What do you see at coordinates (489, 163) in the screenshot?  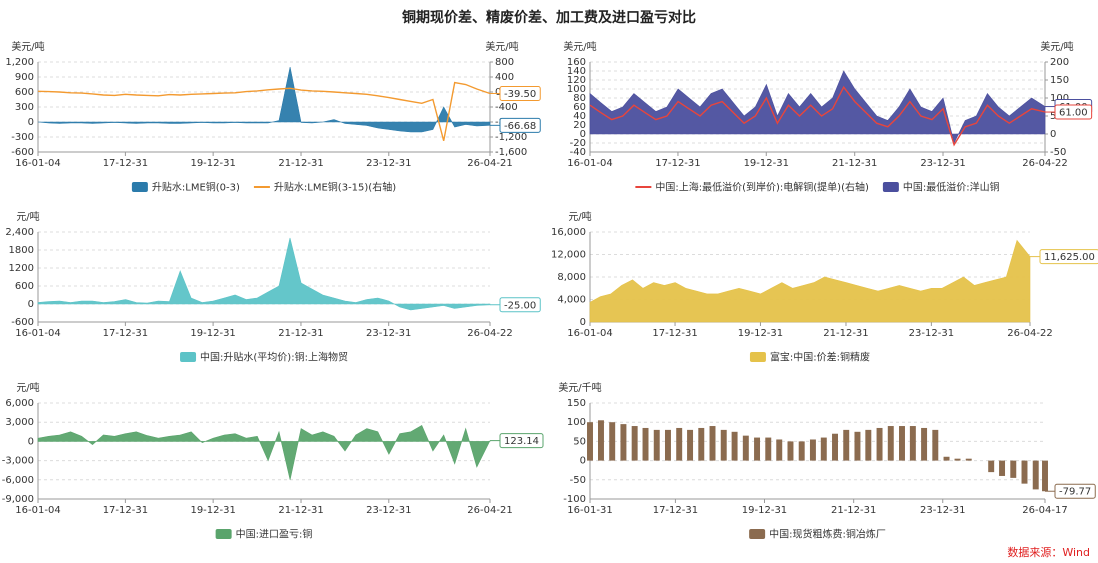 I see `x-tick-label: 26-04-21` at bounding box center [489, 163].